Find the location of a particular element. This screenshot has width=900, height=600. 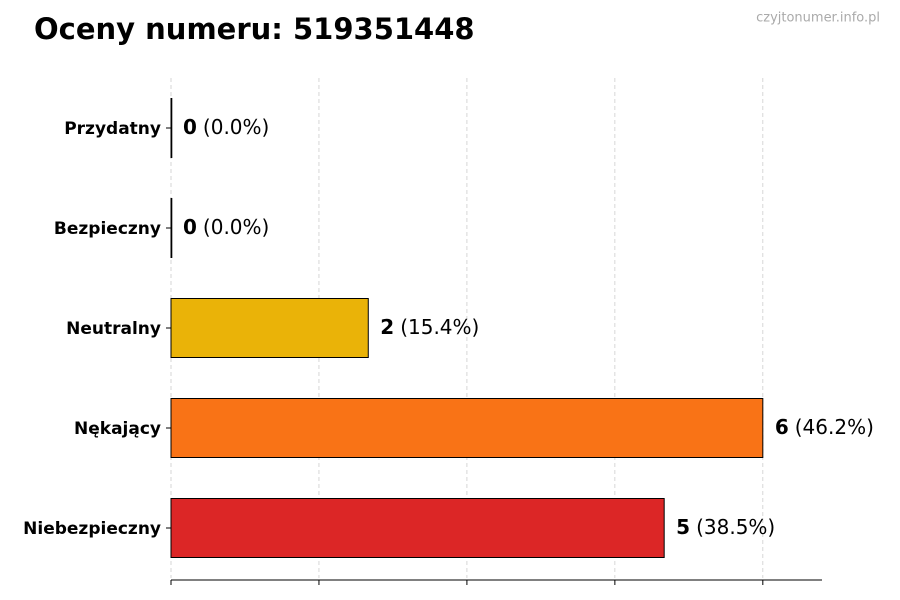

y-tick-label: Neutralny is located at coordinates (113, 329).